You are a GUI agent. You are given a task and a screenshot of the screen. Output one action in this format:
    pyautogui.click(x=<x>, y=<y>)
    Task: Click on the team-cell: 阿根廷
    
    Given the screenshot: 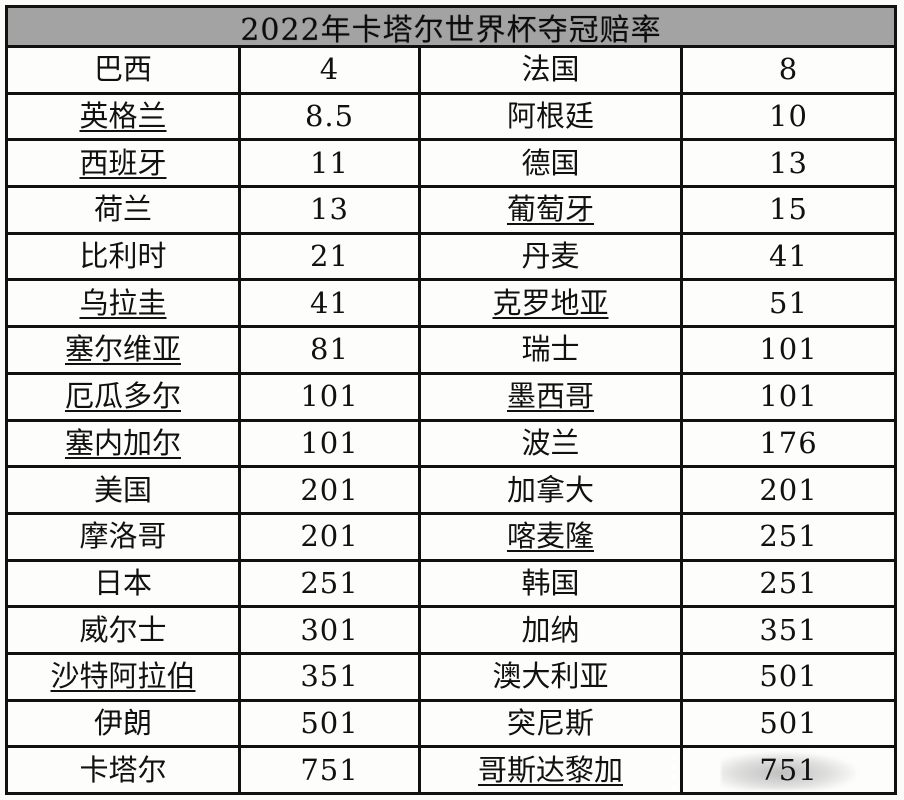 What is the action you would take?
    pyautogui.click(x=550, y=116)
    